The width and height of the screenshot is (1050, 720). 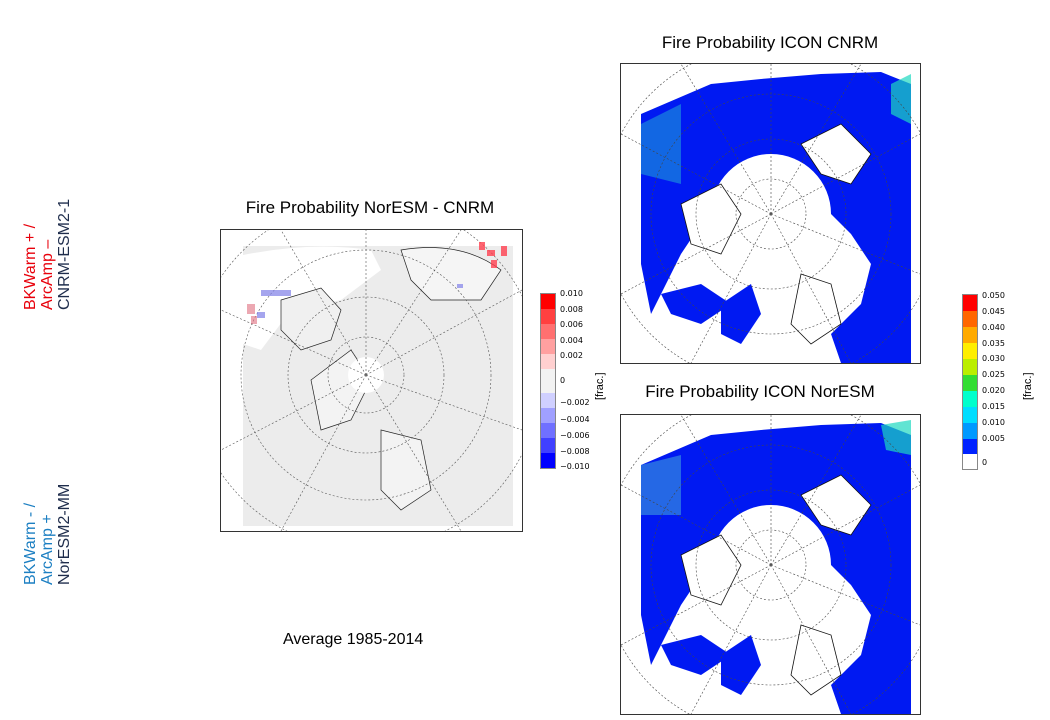 I want to click on fire-tick-10: 0, so click(x=985, y=462).